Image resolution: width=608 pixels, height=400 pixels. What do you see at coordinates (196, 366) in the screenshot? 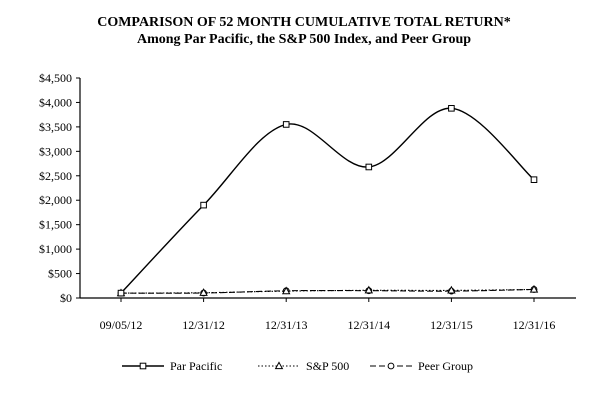
I see `legend-label-par-pacific: Par Pacific` at bounding box center [196, 366].